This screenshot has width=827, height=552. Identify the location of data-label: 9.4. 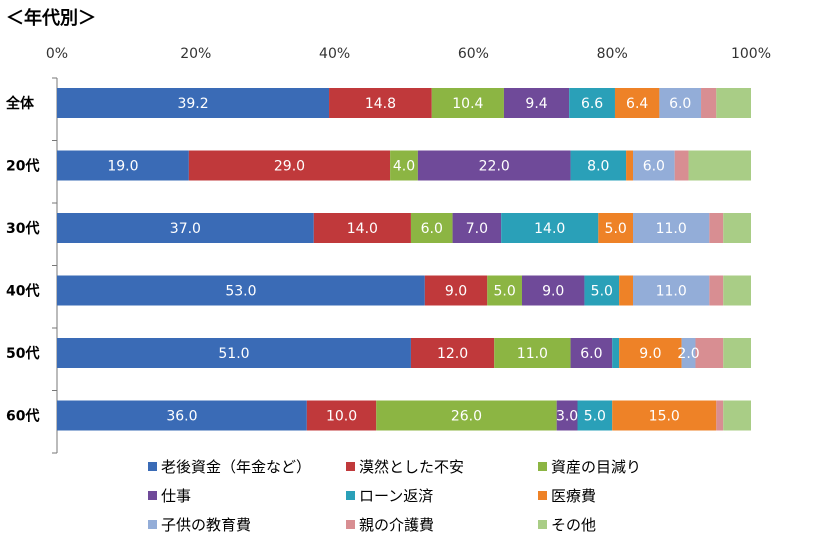
(536, 104).